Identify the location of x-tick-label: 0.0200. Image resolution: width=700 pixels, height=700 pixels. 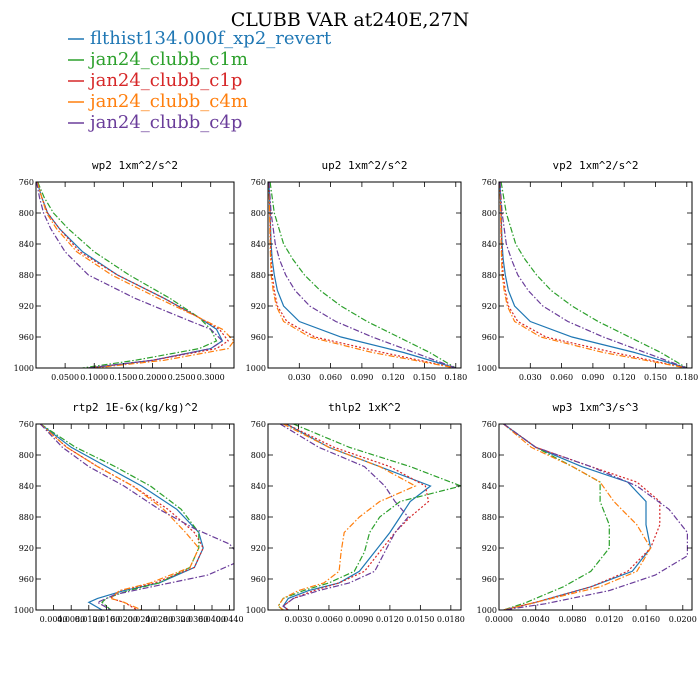
(683, 619).